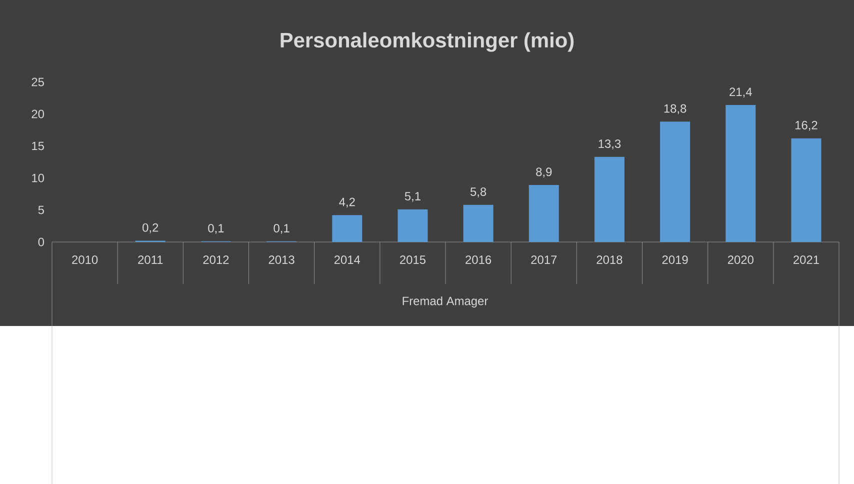  Describe the element at coordinates (675, 109) in the screenshot. I see `data-label: 18,8` at that location.